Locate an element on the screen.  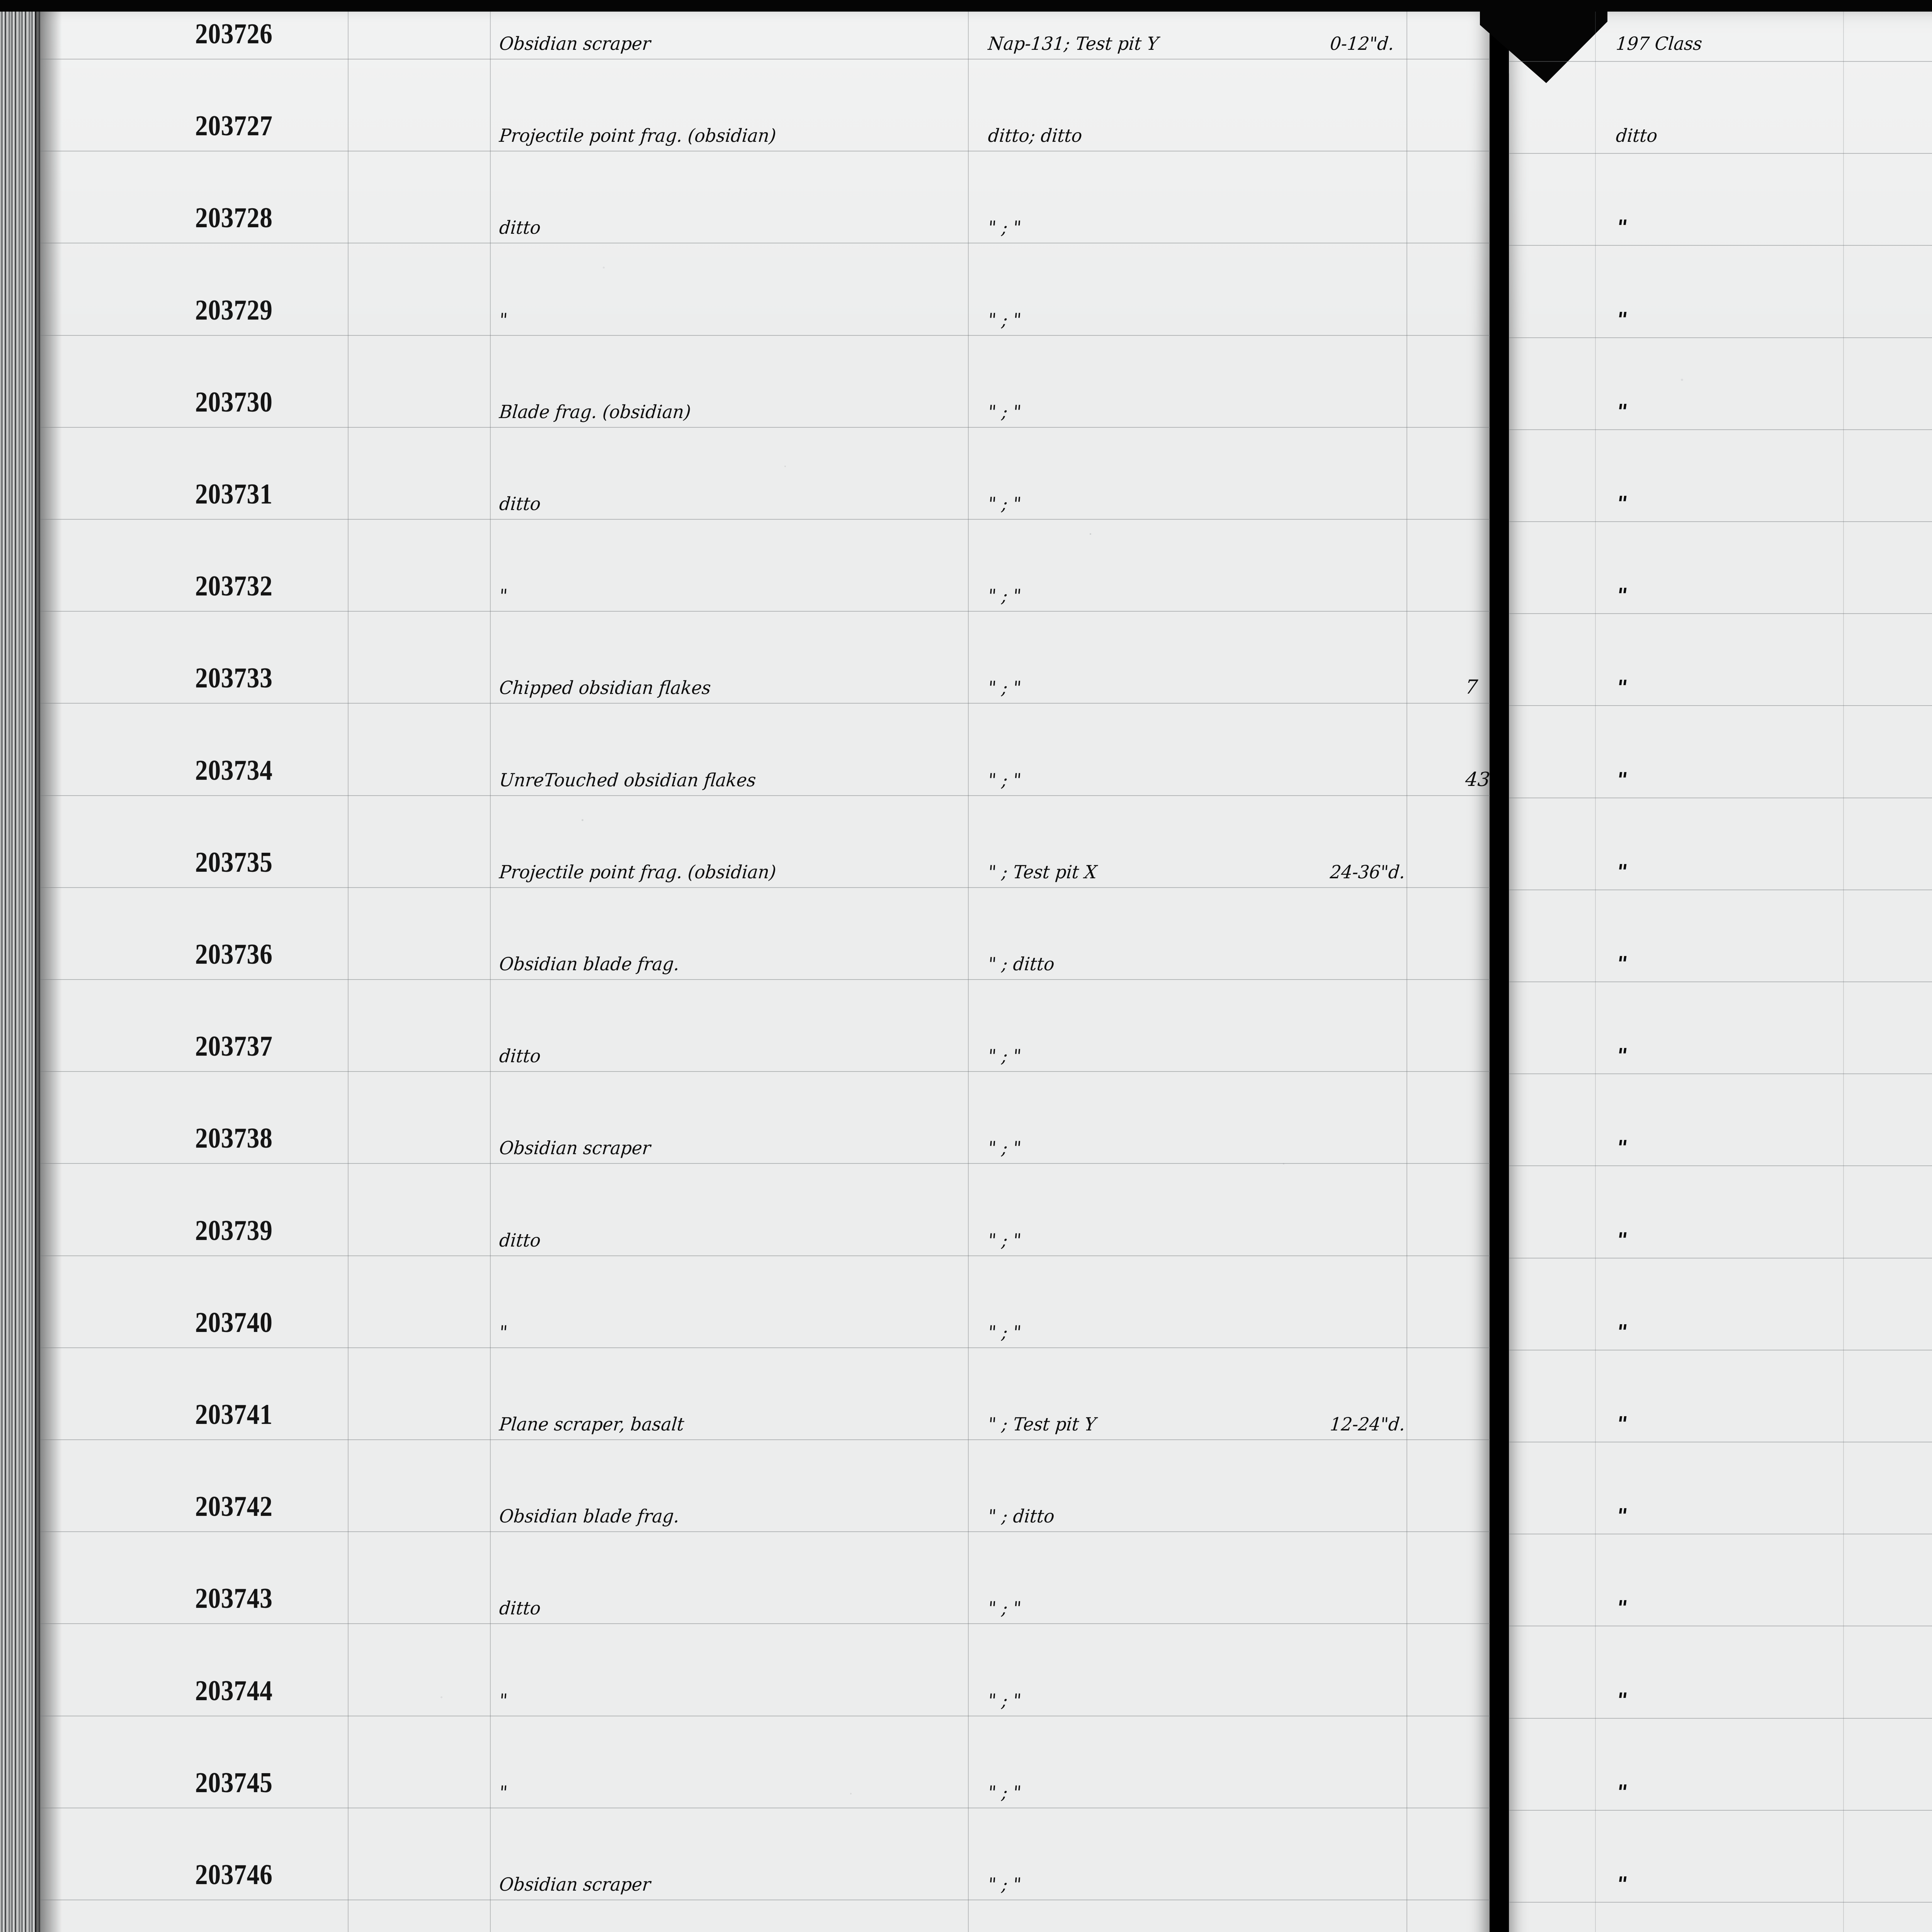
accession-number: 203731 is located at coordinates (234, 494).